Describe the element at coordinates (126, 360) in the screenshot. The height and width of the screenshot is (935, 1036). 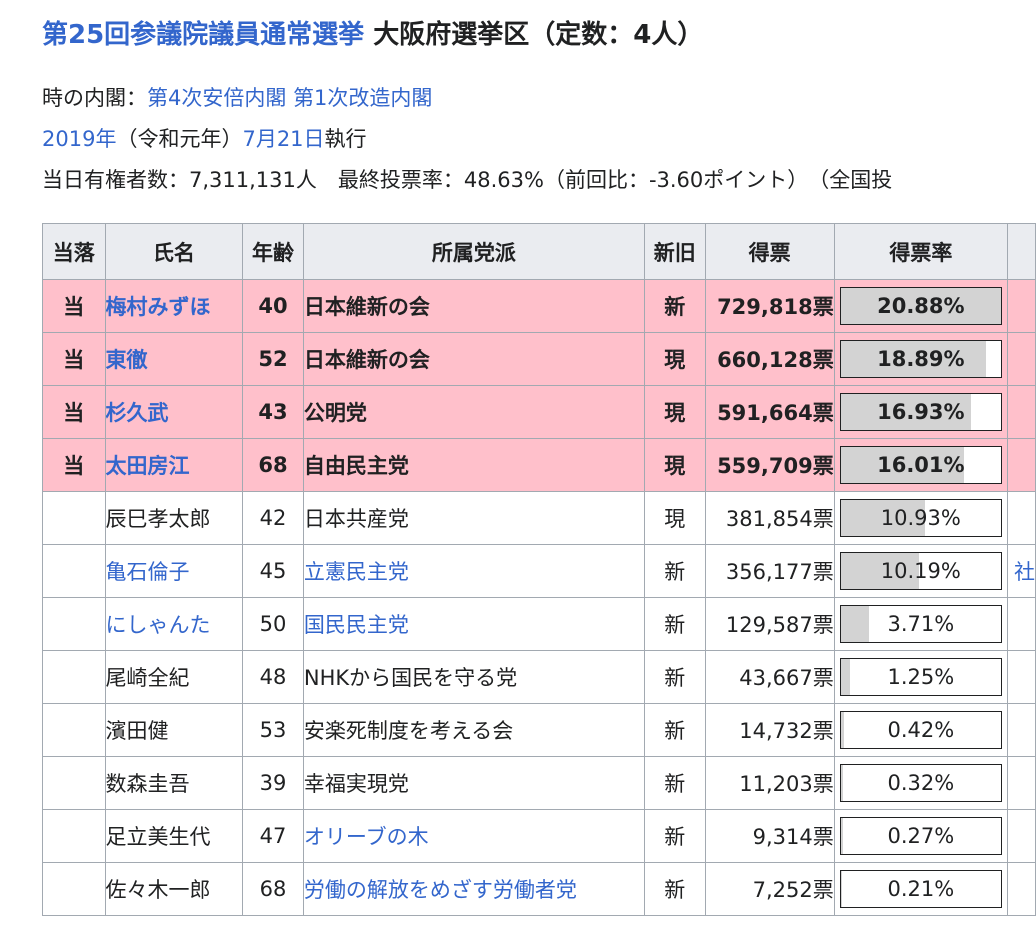
I see `candidate-name-text: 東徹` at that location.